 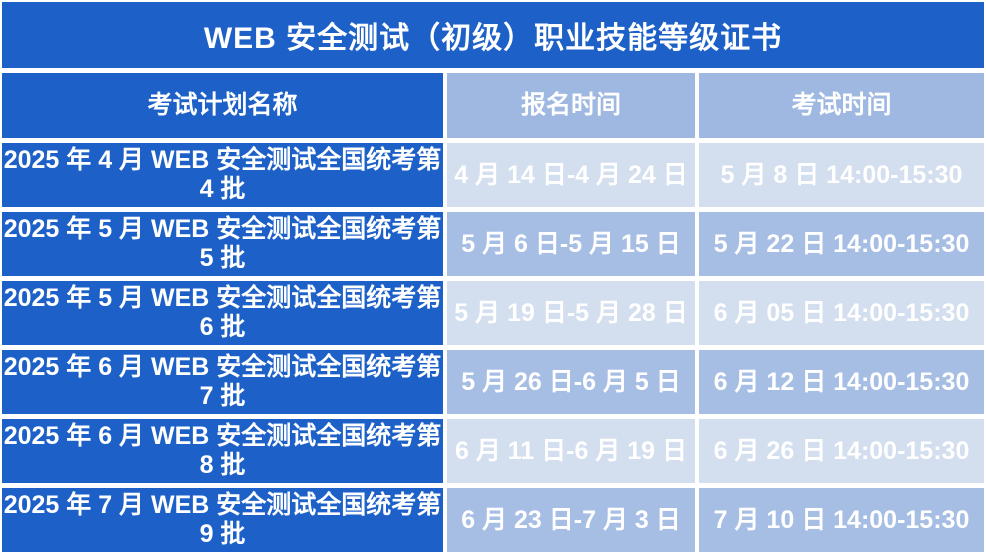 What do you see at coordinates (841, 382) in the screenshot?
I see `exam-cell: 6 月 12 日 14:00-15:30` at bounding box center [841, 382].